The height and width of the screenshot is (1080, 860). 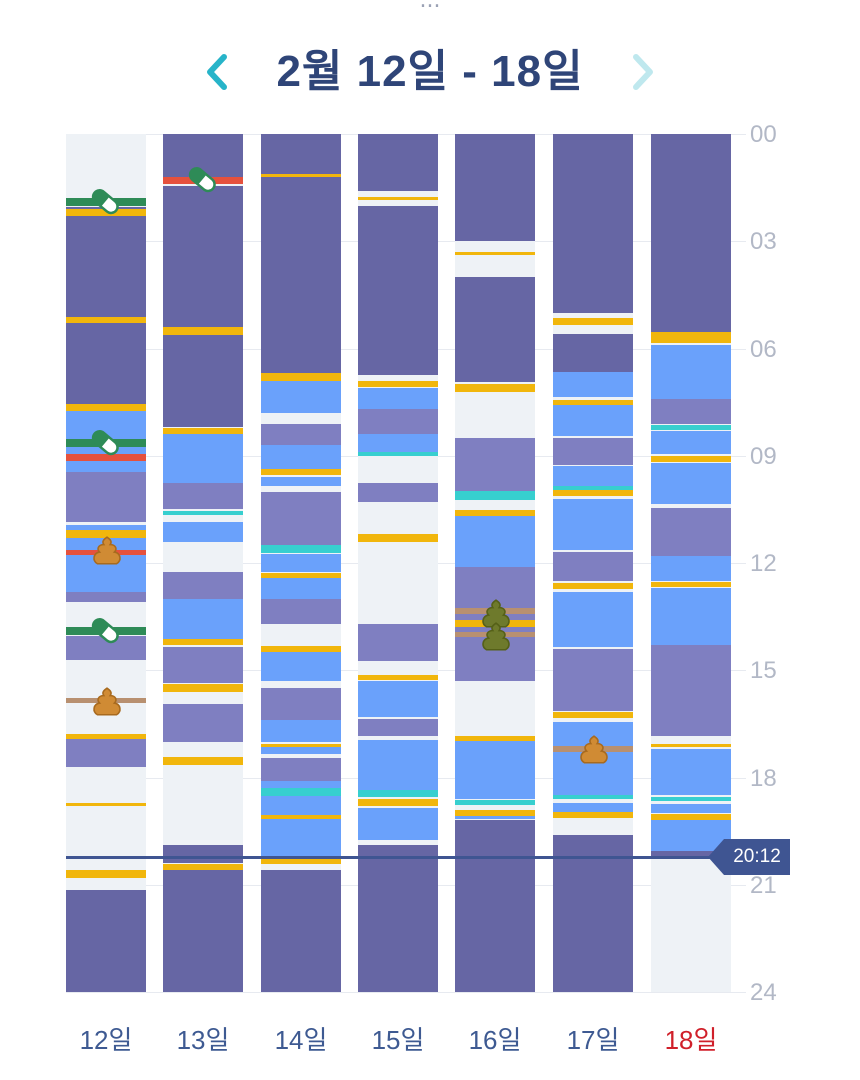 I want to click on current-time-marker: 20:12, so click(x=749, y=857).